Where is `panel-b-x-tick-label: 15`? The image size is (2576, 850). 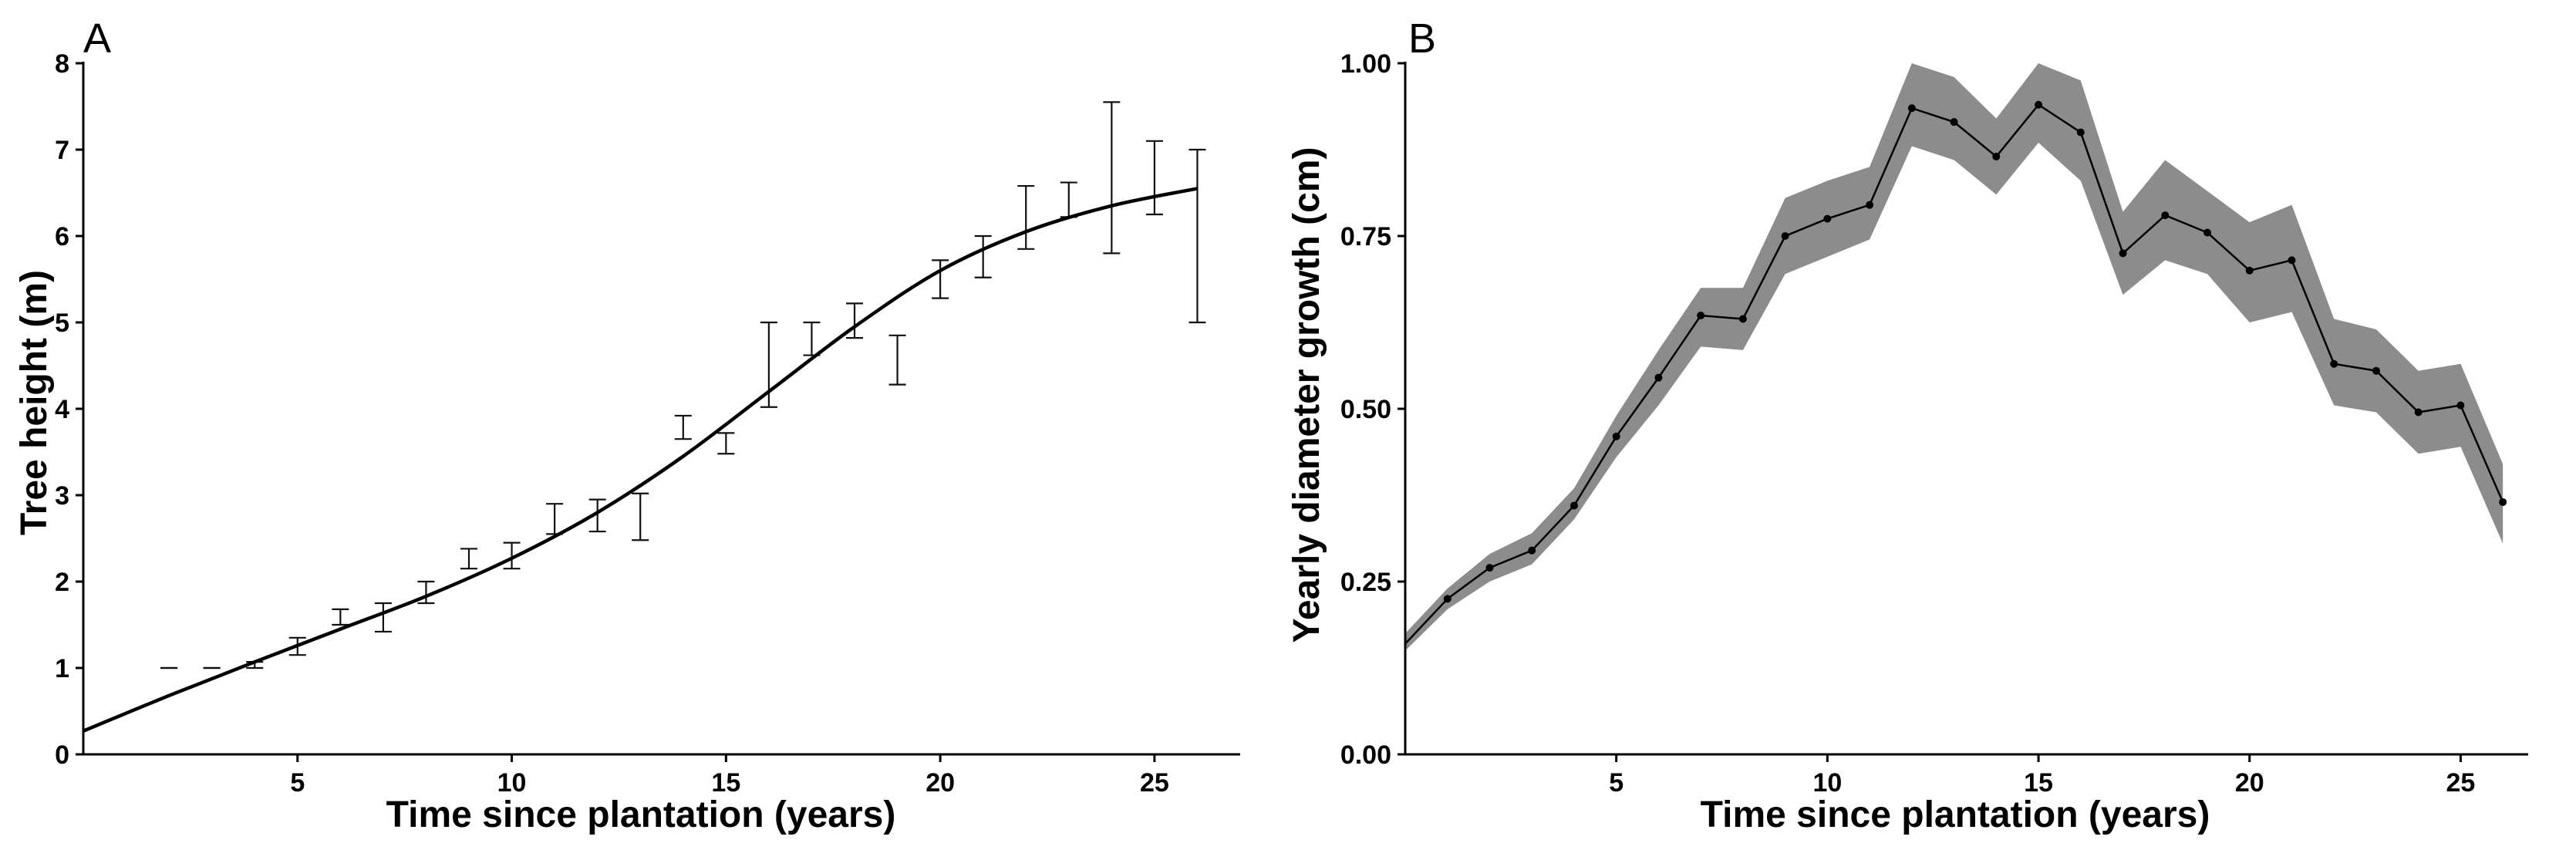 panel-b-x-tick-label: 15 is located at coordinates (2038, 783).